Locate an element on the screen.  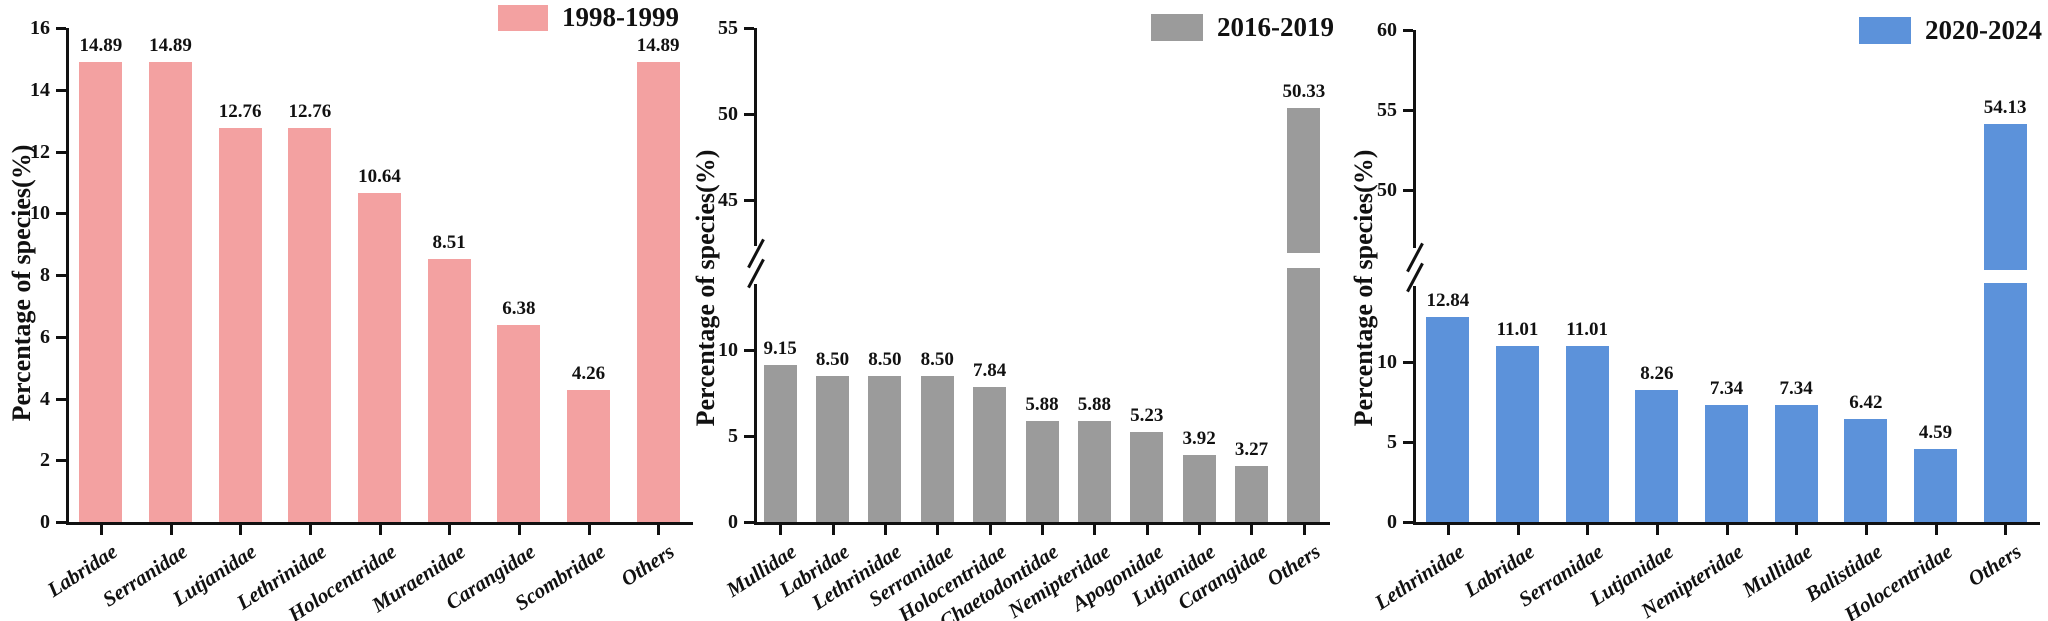
bar-value-label: 8.26 is located at coordinates (1657, 373).